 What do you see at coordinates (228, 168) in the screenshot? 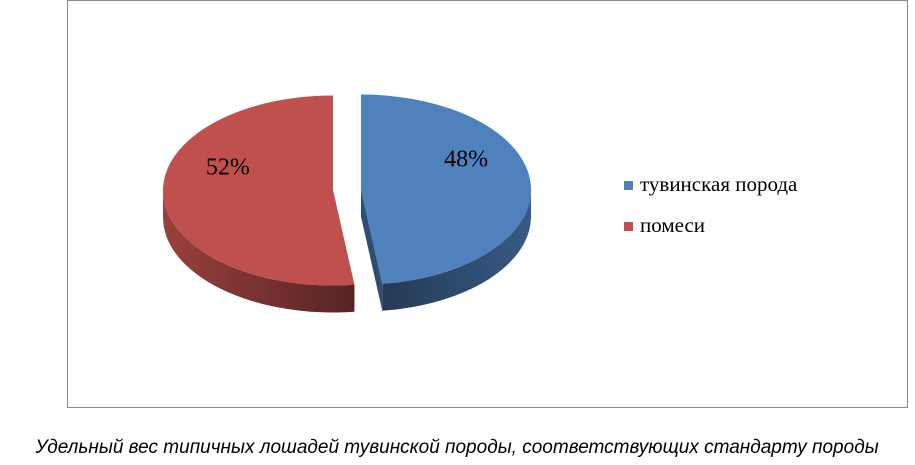
I see `data-label: 52%` at bounding box center [228, 168].